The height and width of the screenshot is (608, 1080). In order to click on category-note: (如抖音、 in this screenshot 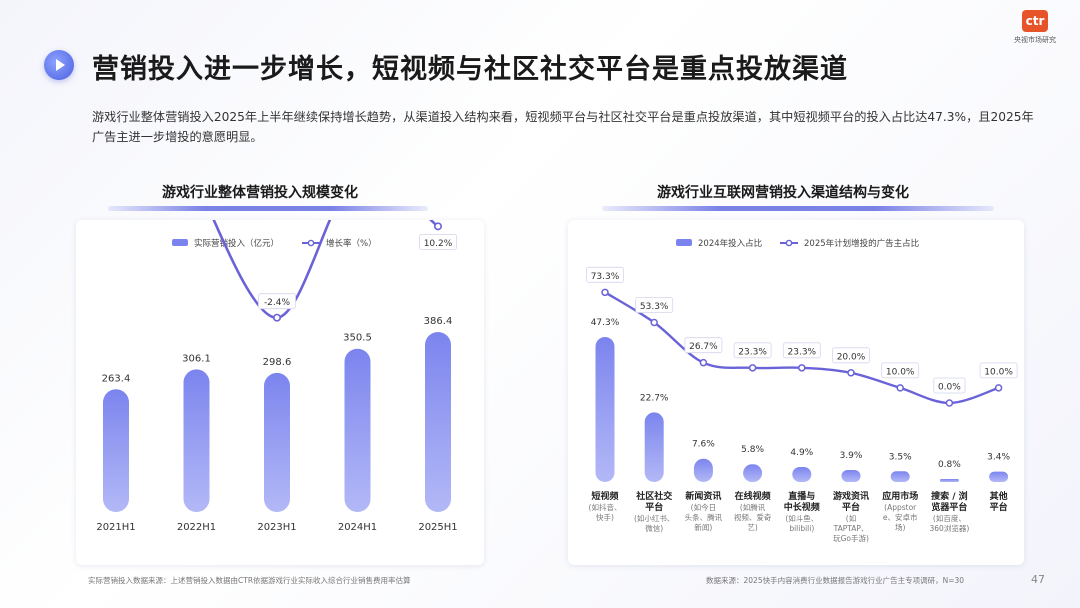, I will do `click(605, 507)`.